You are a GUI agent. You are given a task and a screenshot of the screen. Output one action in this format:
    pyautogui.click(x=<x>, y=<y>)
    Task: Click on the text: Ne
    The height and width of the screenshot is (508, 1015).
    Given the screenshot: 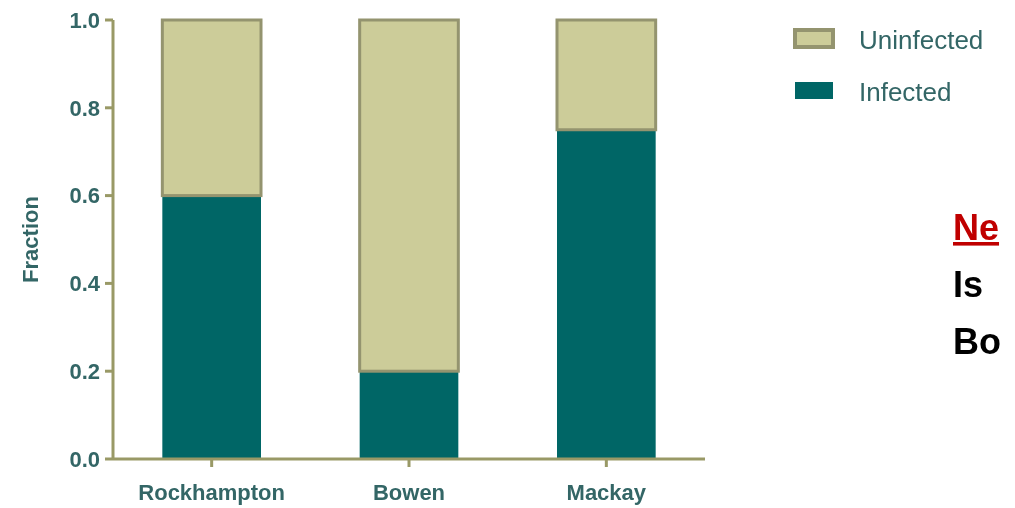 What is the action you would take?
    pyautogui.click(x=976, y=227)
    